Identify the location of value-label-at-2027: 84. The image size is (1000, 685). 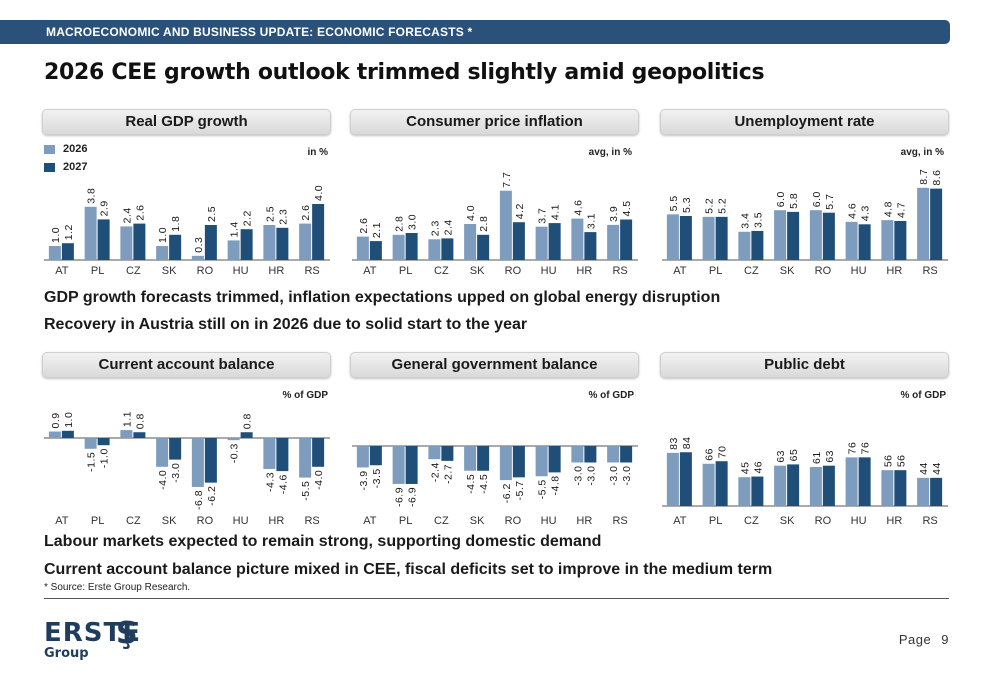
(687, 443).